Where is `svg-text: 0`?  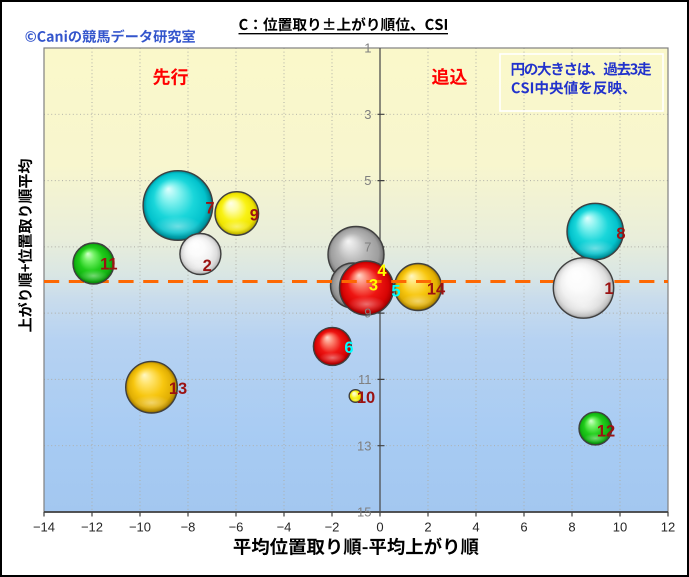 svg-text: 0 is located at coordinates (379, 527).